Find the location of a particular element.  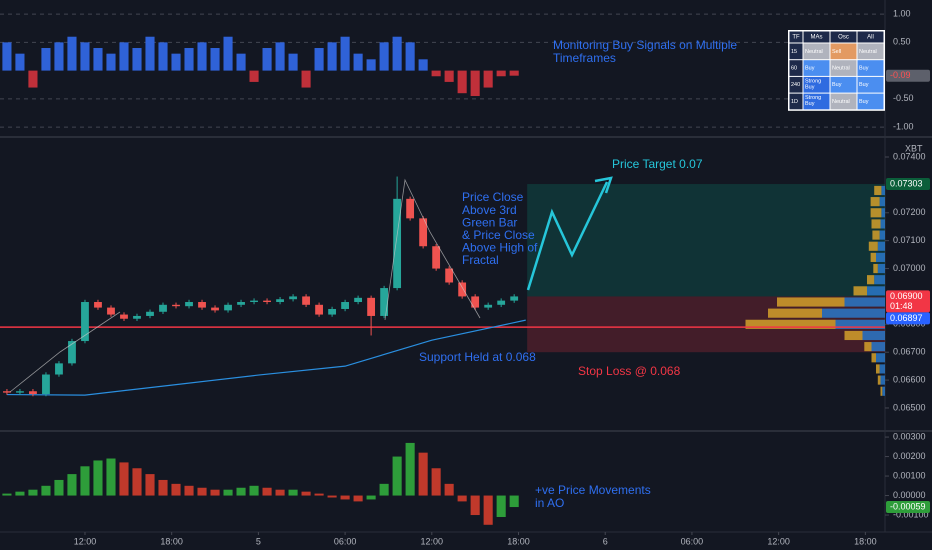

y-tick-label: 0.50 is located at coordinates (902, 42).